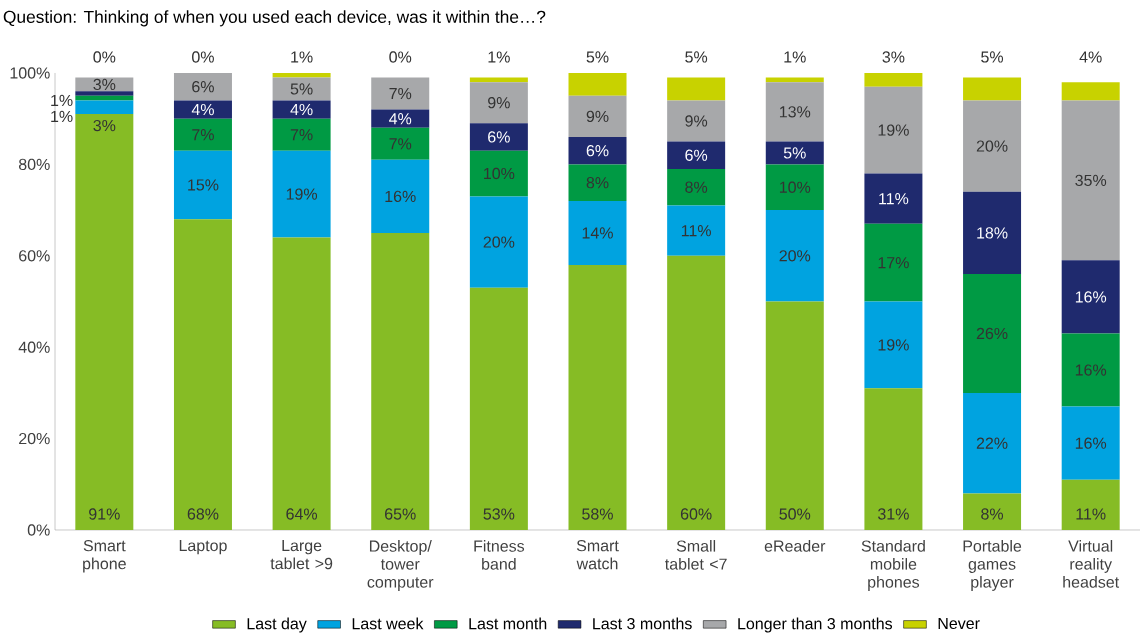 This screenshot has height=641, width=1144. What do you see at coordinates (274, 18) in the screenshot?
I see `chart-title: Question: Thinking of when you used each device, was it within the…?` at bounding box center [274, 18].